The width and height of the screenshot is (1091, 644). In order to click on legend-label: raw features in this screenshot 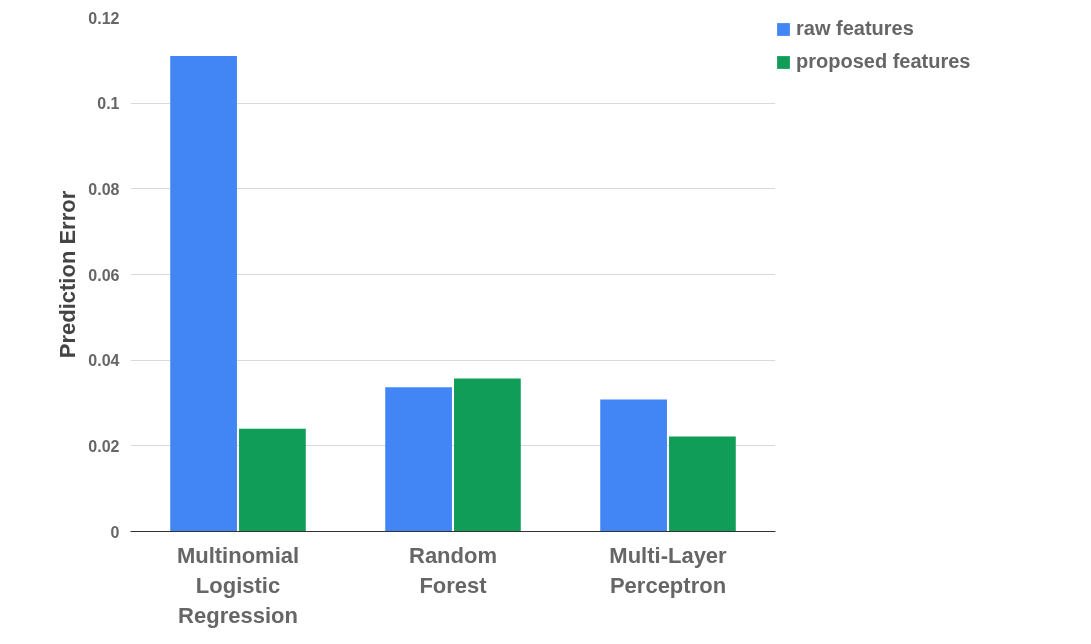, I will do `click(855, 28)`.